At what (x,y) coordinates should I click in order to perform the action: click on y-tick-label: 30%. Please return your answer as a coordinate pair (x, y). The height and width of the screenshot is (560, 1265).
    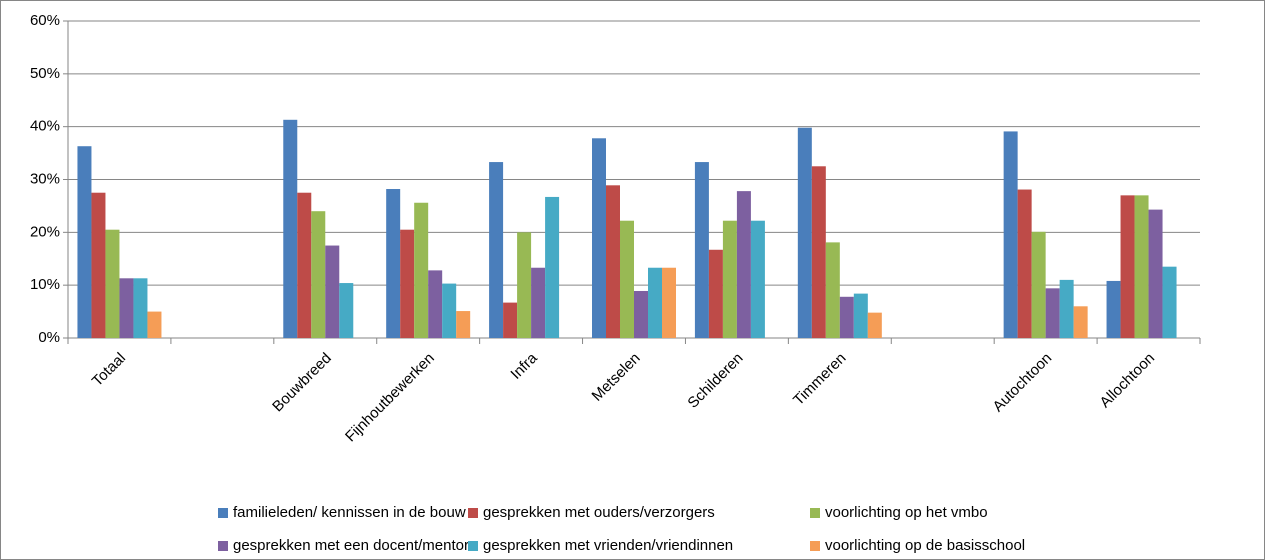
    Looking at the image, I should click on (45, 178).